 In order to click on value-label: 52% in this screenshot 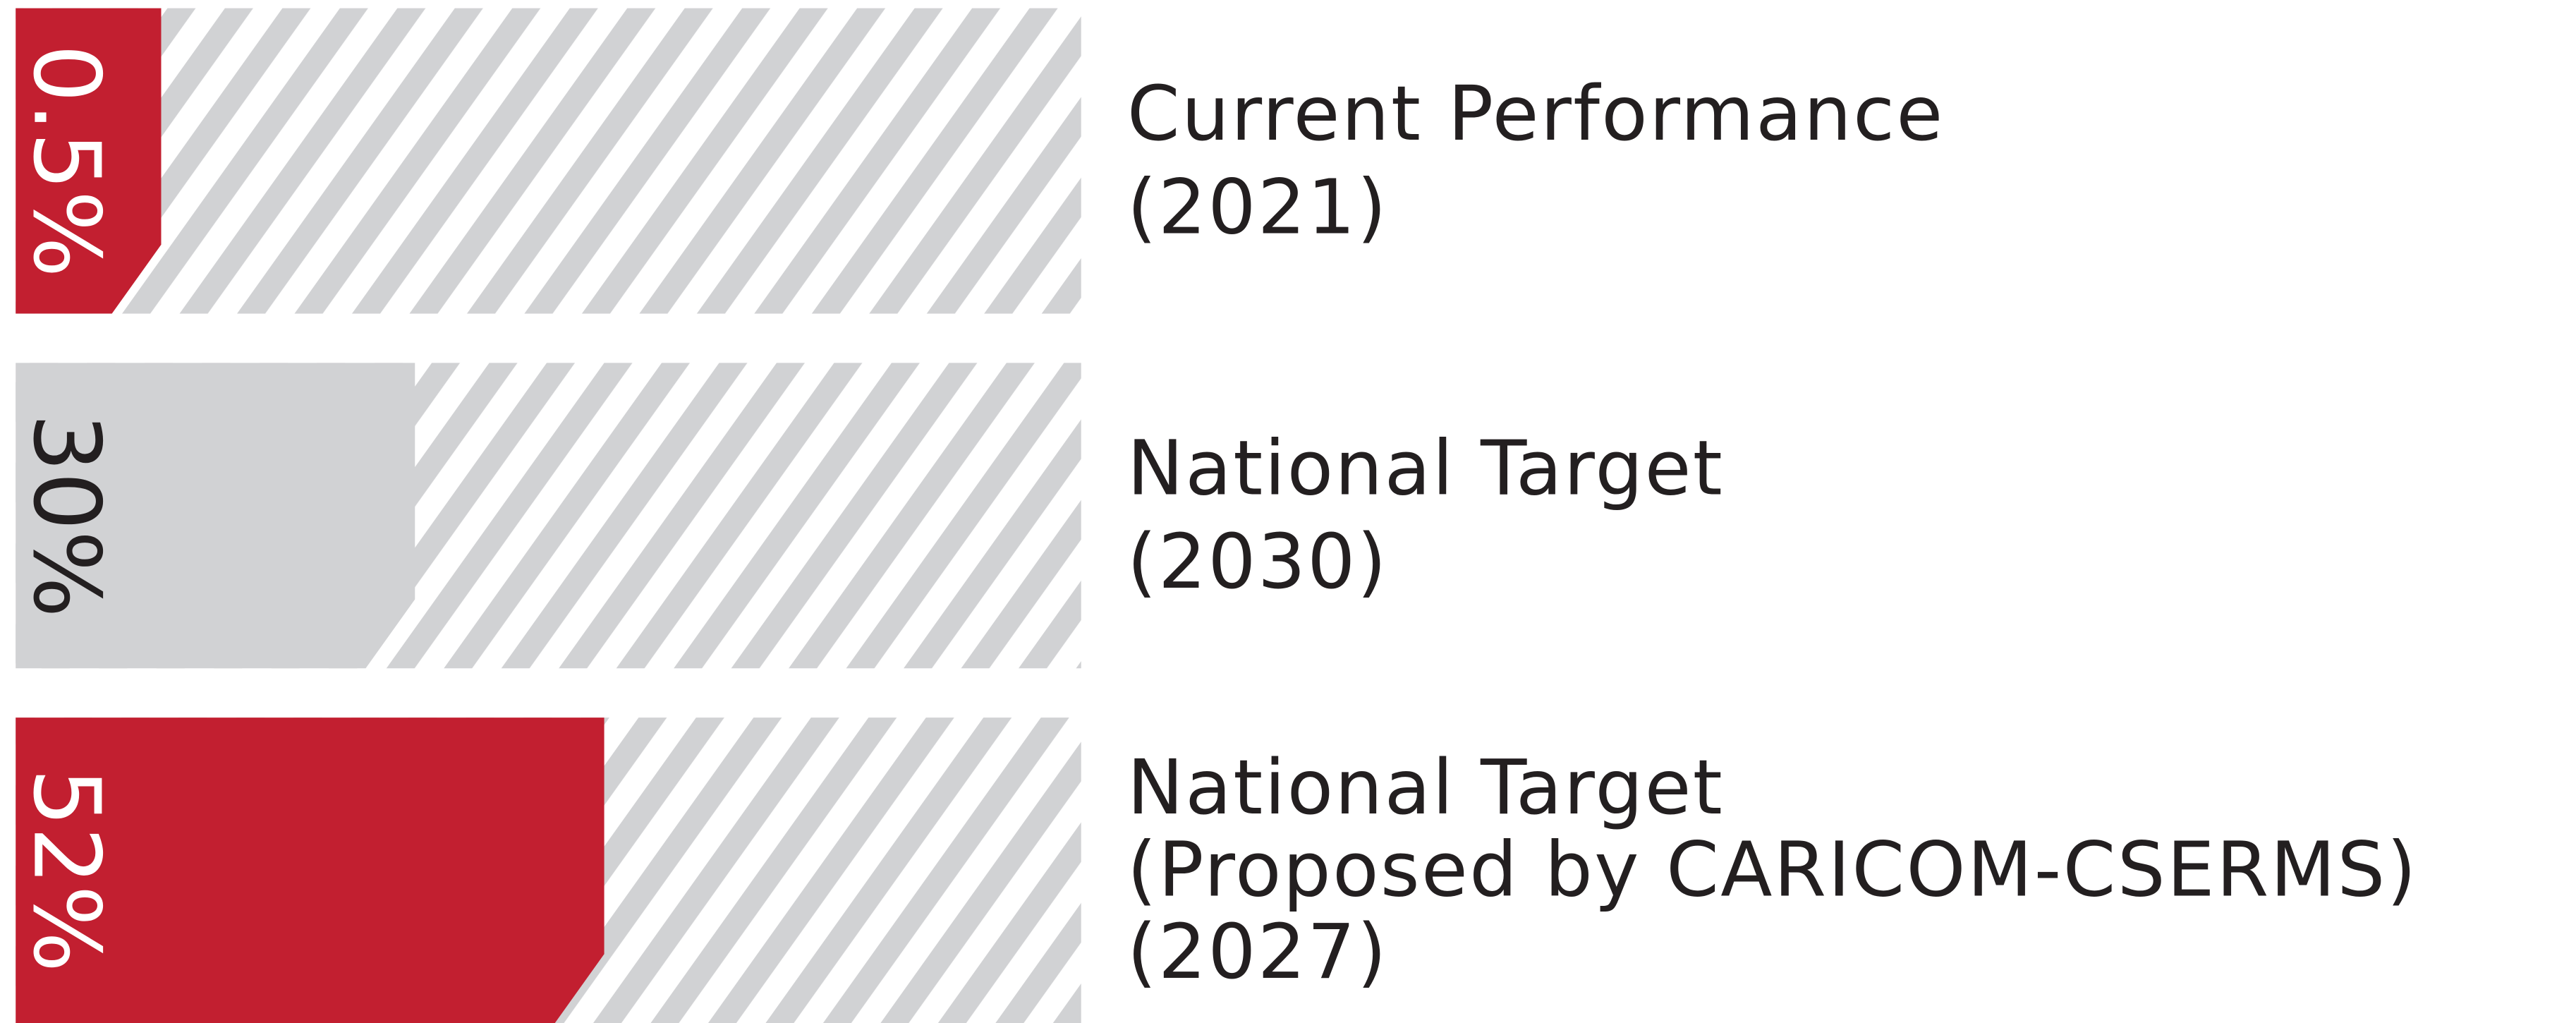, I will do `click(66, 871)`.